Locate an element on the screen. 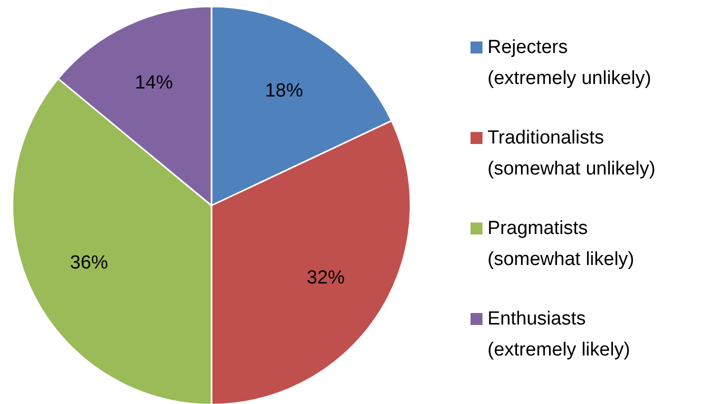  legend-label: Pragmatists (somewhat likely) is located at coordinates (561, 244).